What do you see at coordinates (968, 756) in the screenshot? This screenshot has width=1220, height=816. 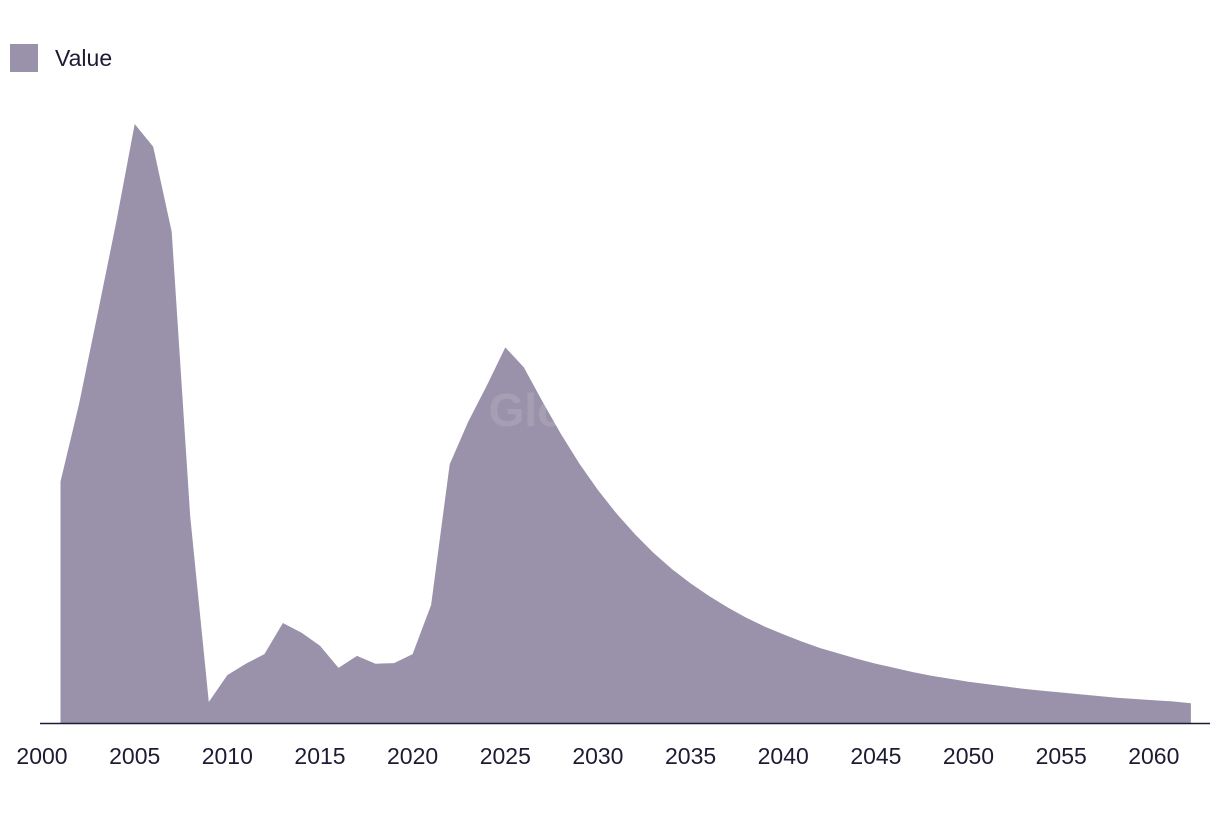 I see `x-tick-label: 2050` at bounding box center [968, 756].